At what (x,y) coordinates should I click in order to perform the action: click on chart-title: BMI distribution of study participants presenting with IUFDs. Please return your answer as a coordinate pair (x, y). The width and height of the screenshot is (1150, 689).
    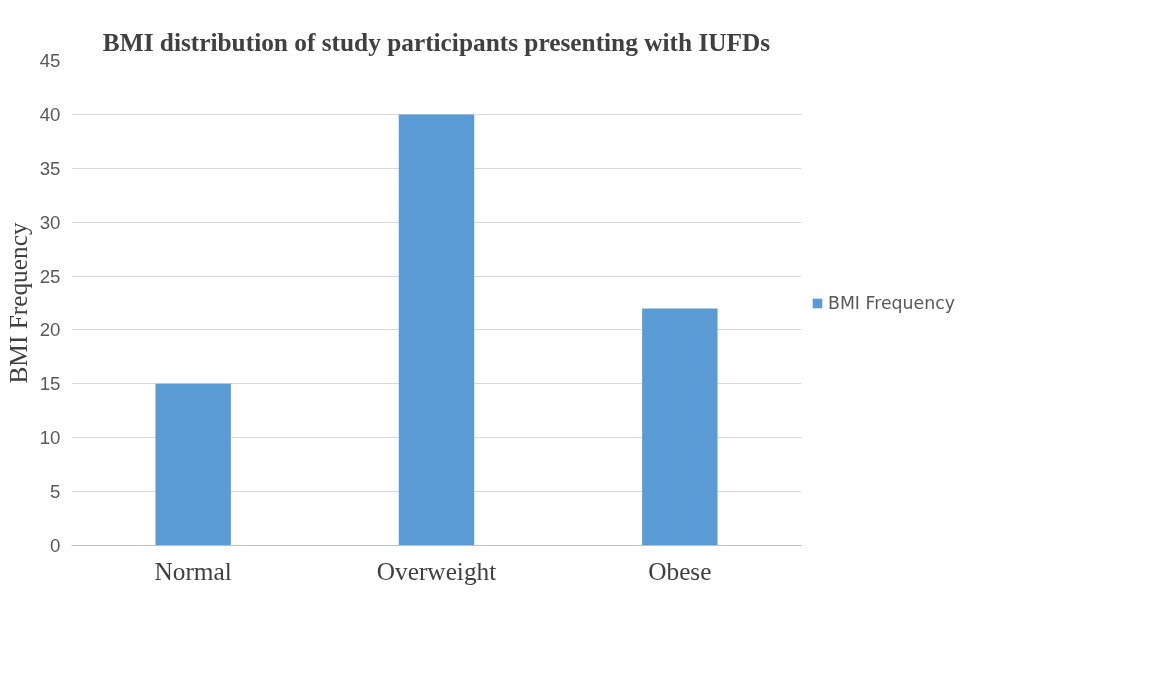
    Looking at the image, I should click on (436, 41).